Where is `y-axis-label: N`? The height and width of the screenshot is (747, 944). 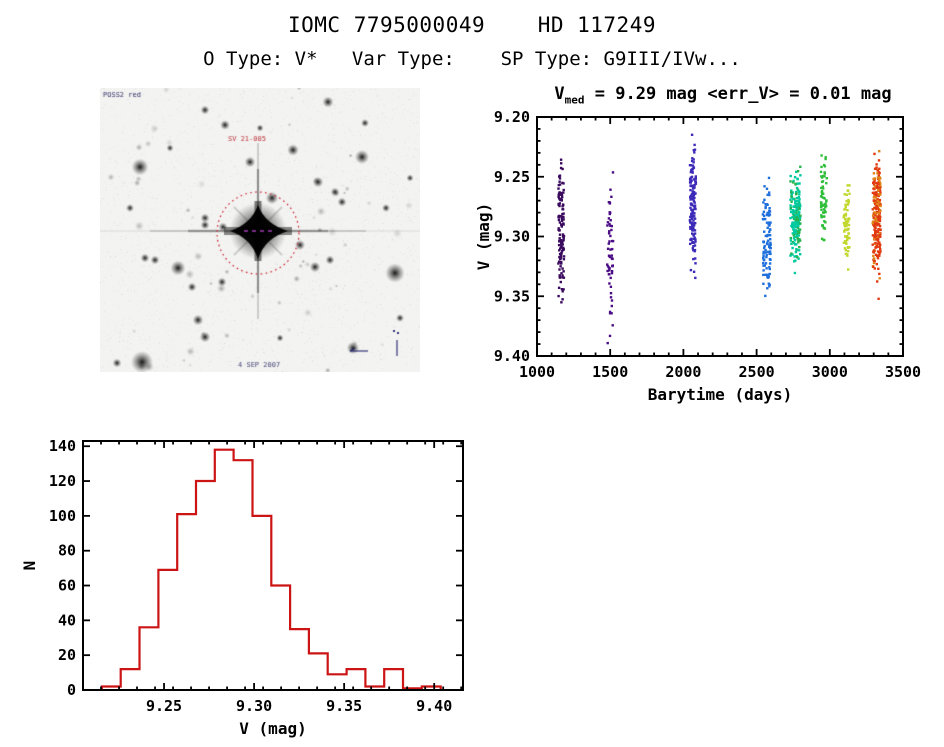
y-axis-label: N is located at coordinates (29, 566).